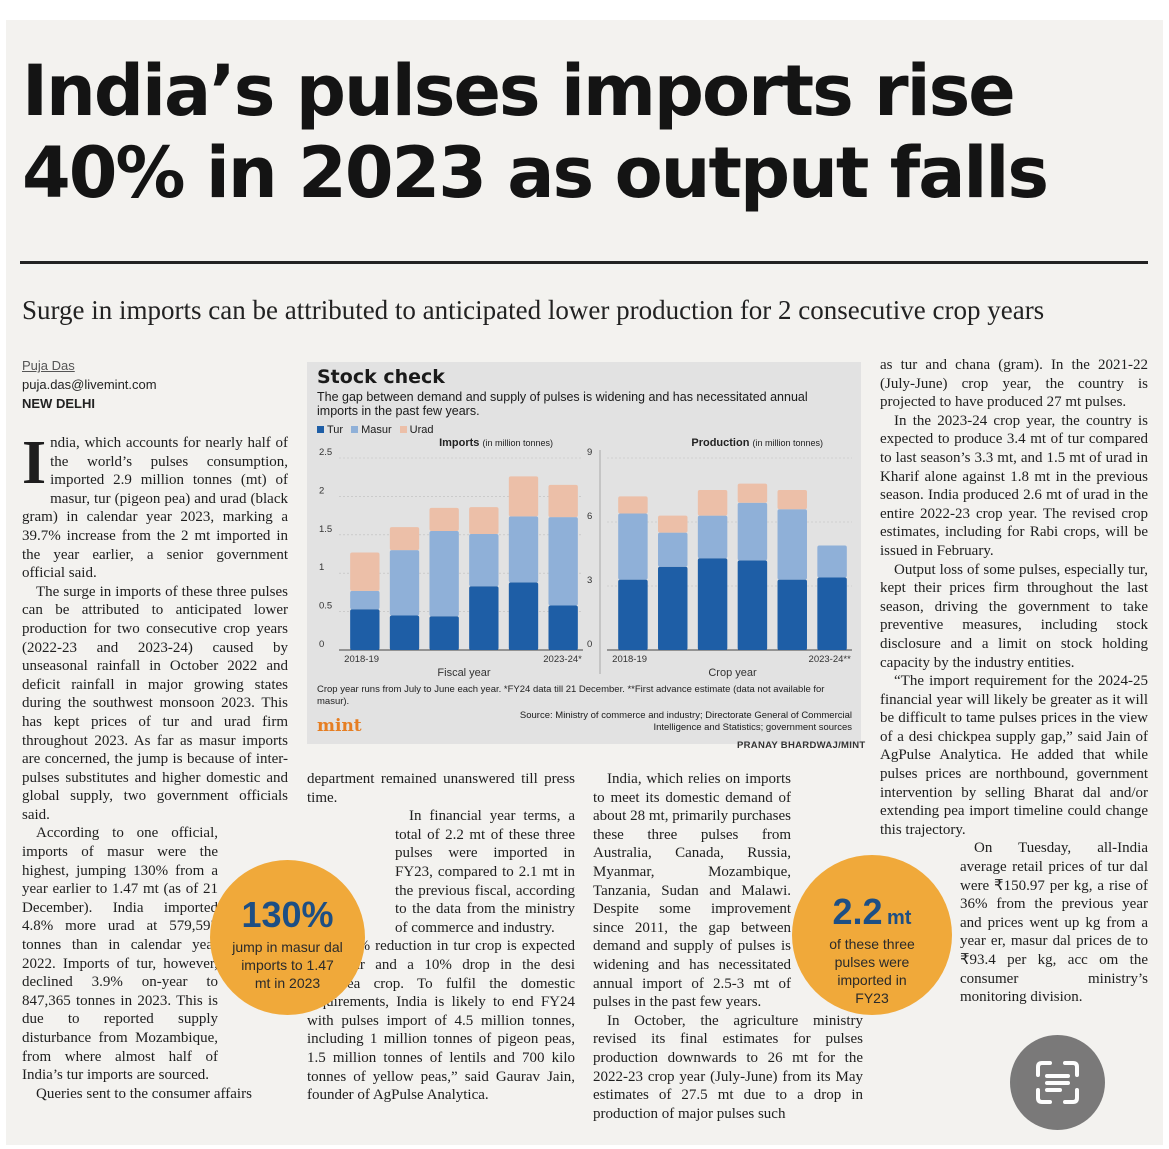  Describe the element at coordinates (857, 911) in the screenshot. I see `stat-value: 2.2` at that location.